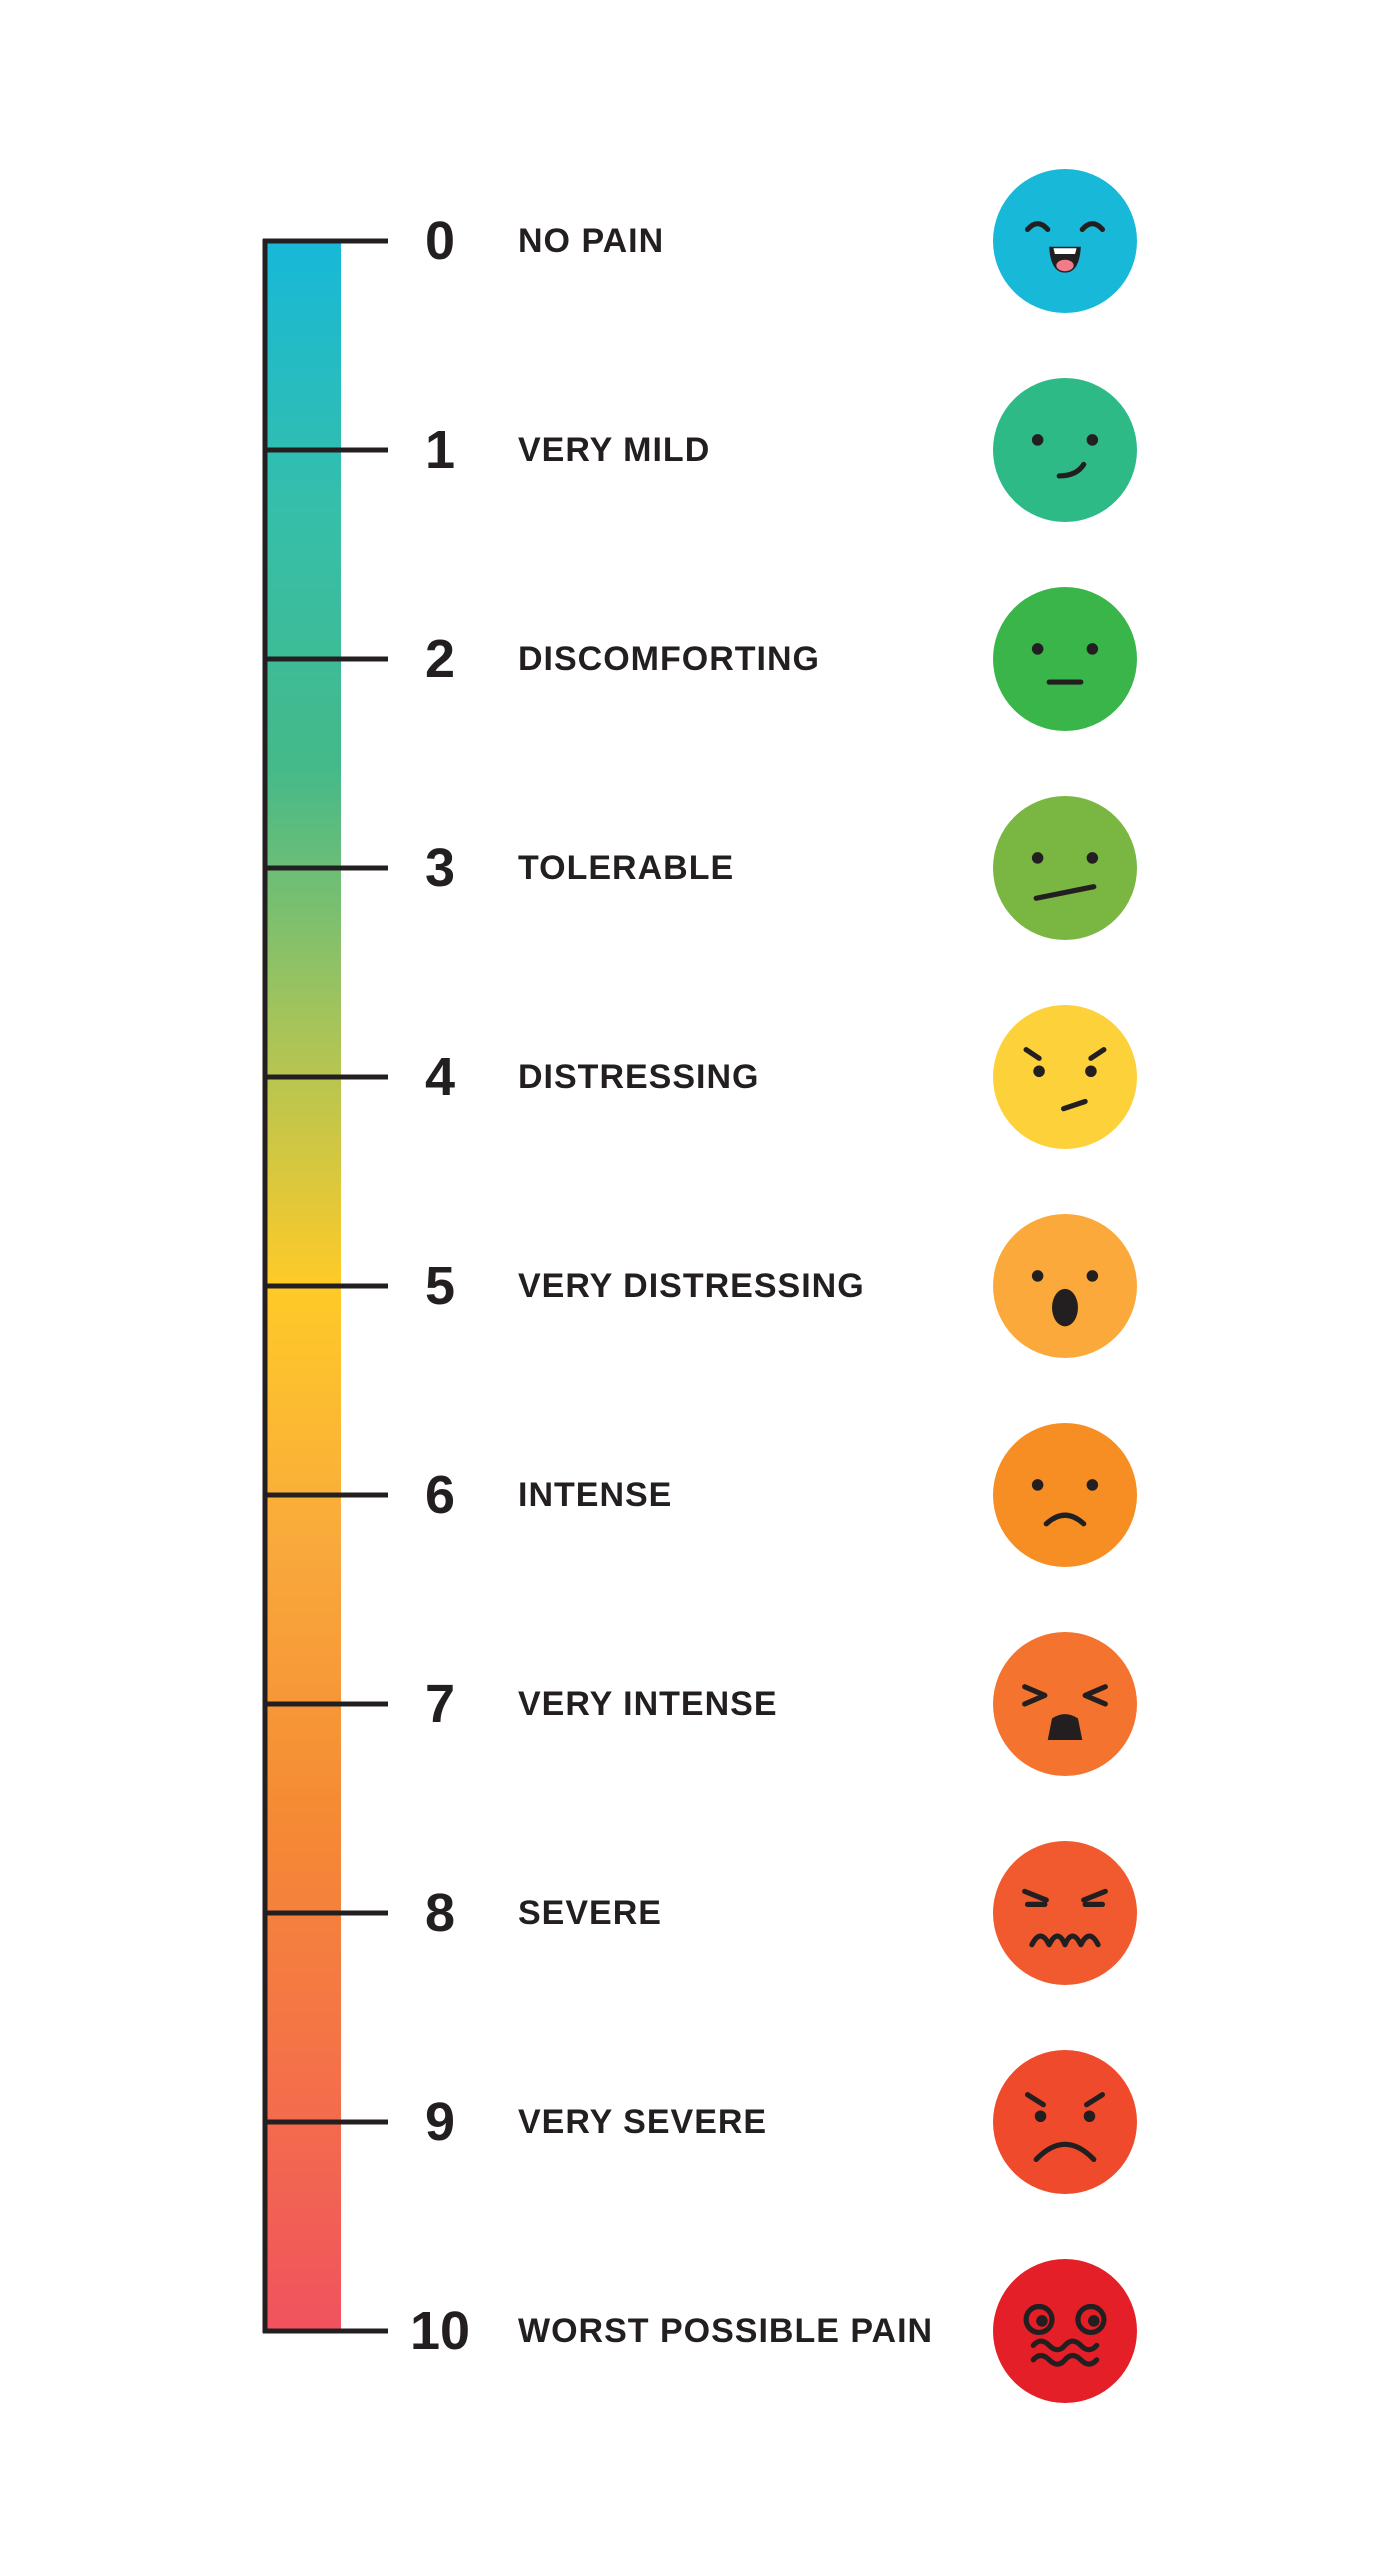  I want to click on pain-level-label: DISTRESSING, so click(639, 1077).